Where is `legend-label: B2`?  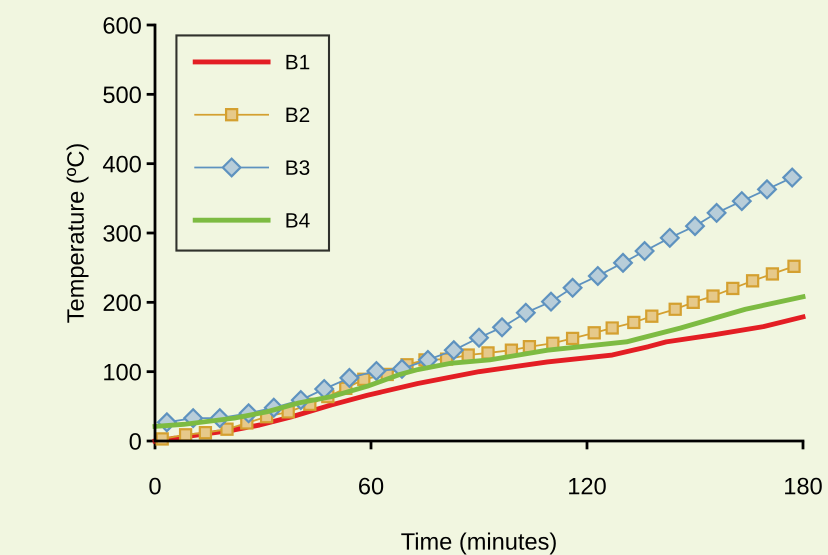 legend-label: B2 is located at coordinates (298, 114).